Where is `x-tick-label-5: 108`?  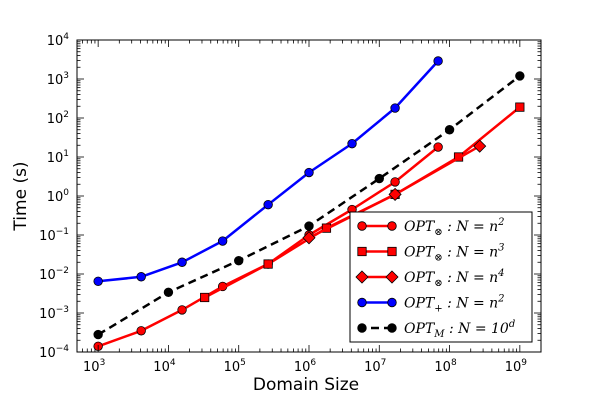
x-tick-label-5: 108 is located at coordinates (445, 366).